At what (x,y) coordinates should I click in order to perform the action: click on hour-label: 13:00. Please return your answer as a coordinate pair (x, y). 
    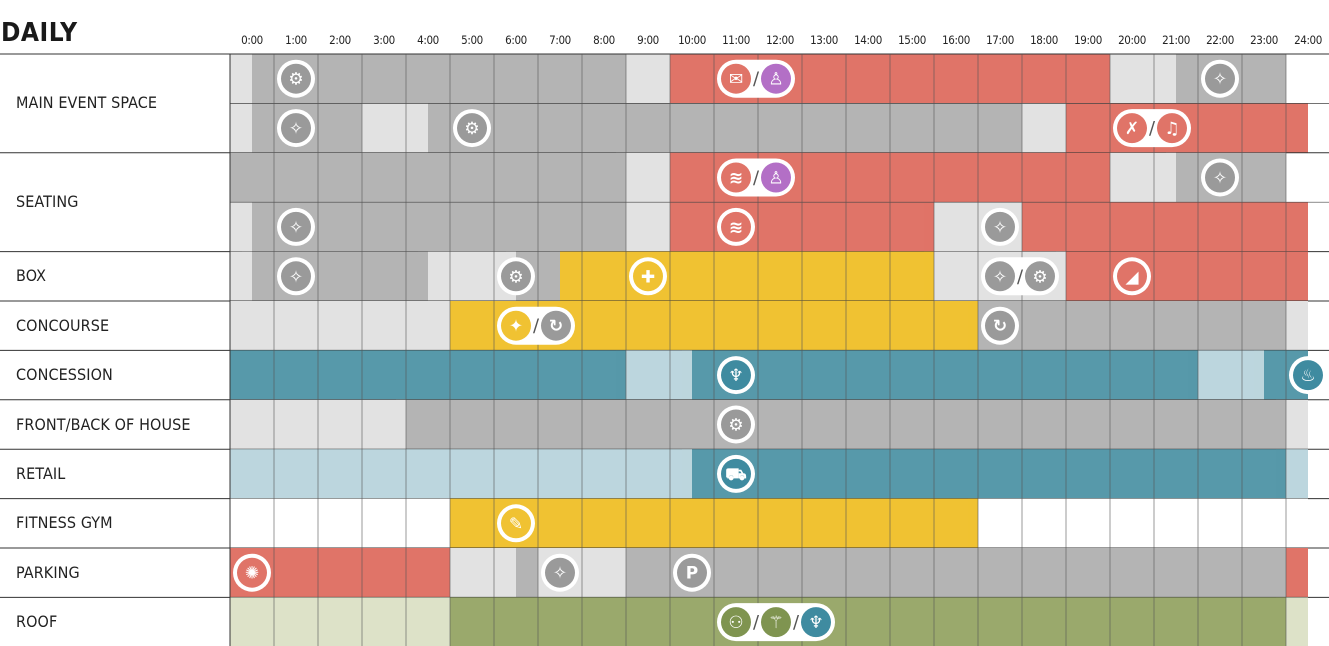
    Looking at the image, I should click on (824, 40).